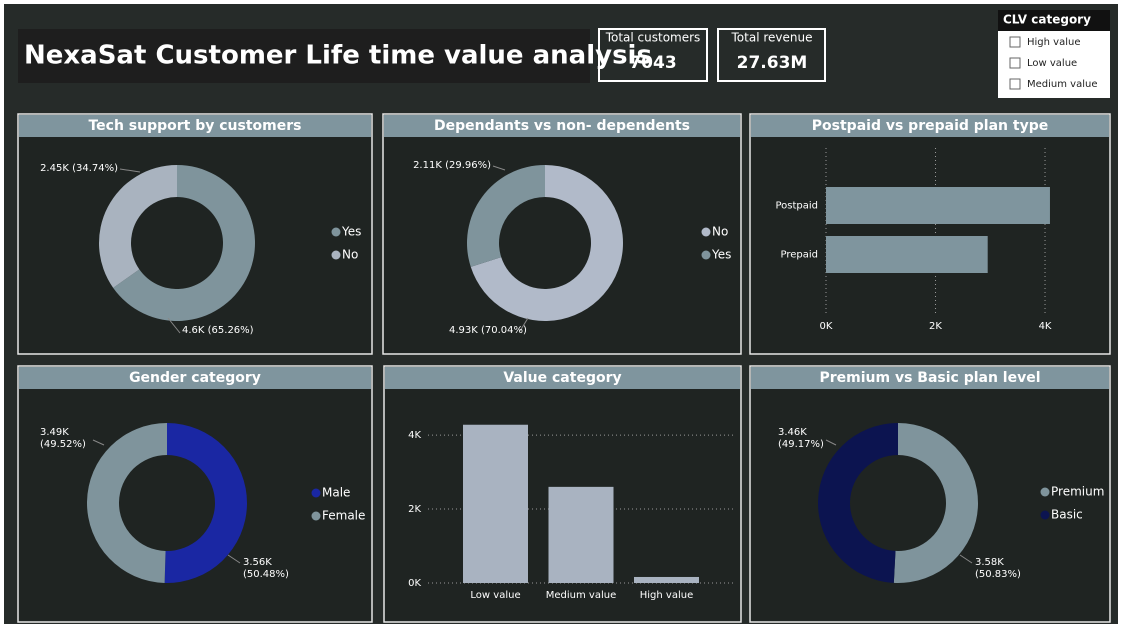 The width and height of the screenshot is (1122, 632). What do you see at coordinates (414, 583) in the screenshot?
I see `y-tick-label: 0K` at bounding box center [414, 583].